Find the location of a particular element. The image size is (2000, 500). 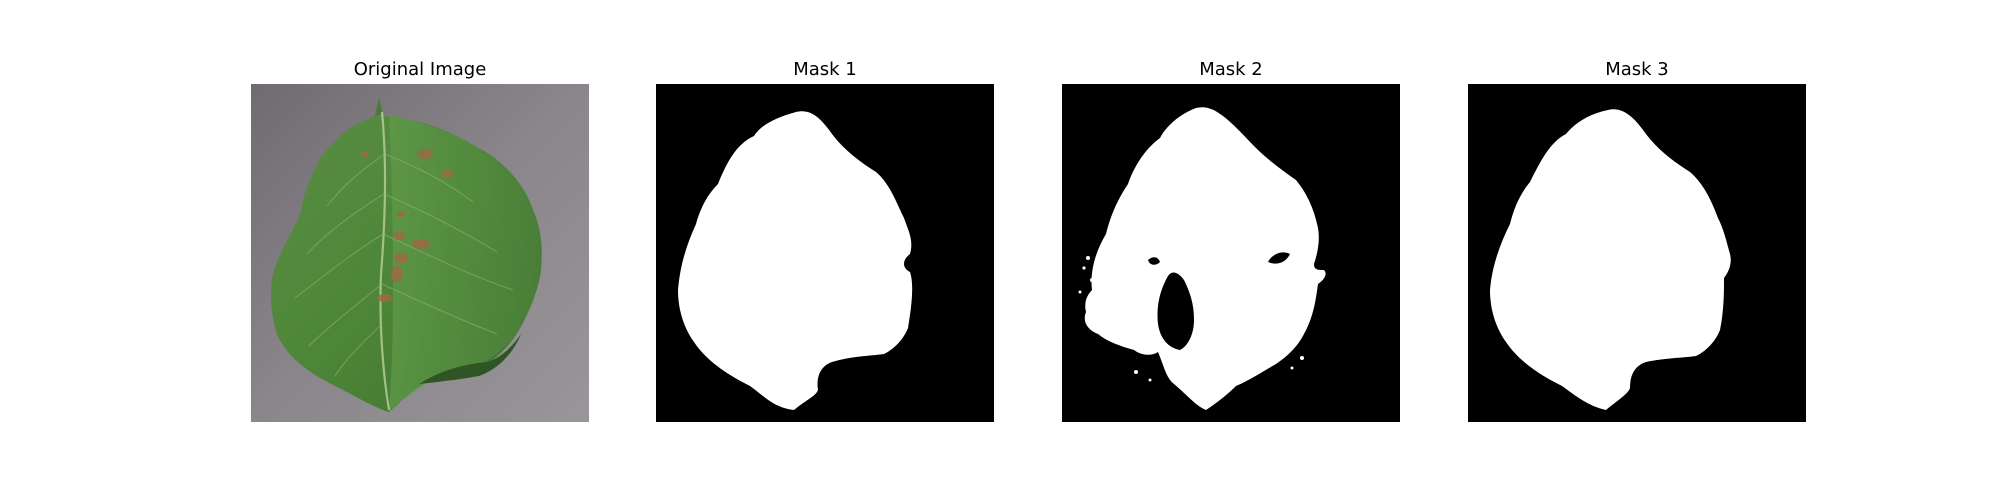

original-leaf-image is located at coordinates (420, 253).